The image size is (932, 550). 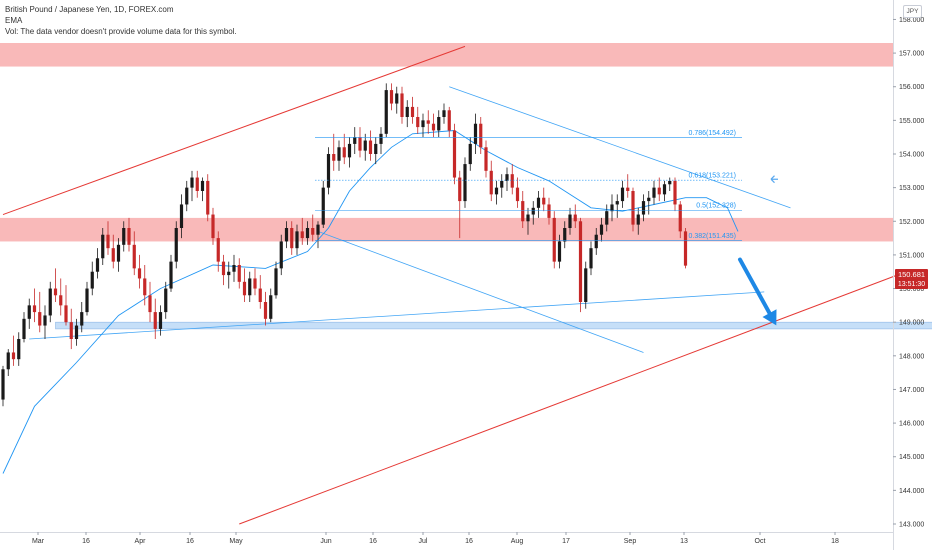 I want to click on current-price: 150.681, so click(x=911, y=274).